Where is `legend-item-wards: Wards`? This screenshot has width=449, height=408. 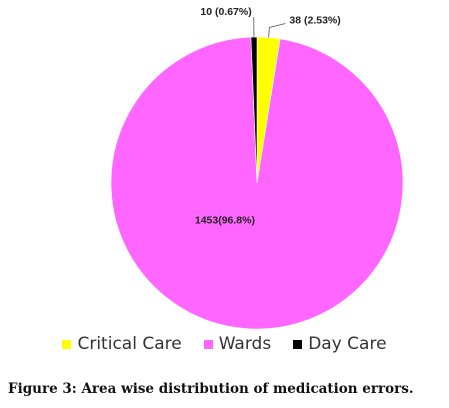 legend-item-wards: Wards is located at coordinates (237, 344).